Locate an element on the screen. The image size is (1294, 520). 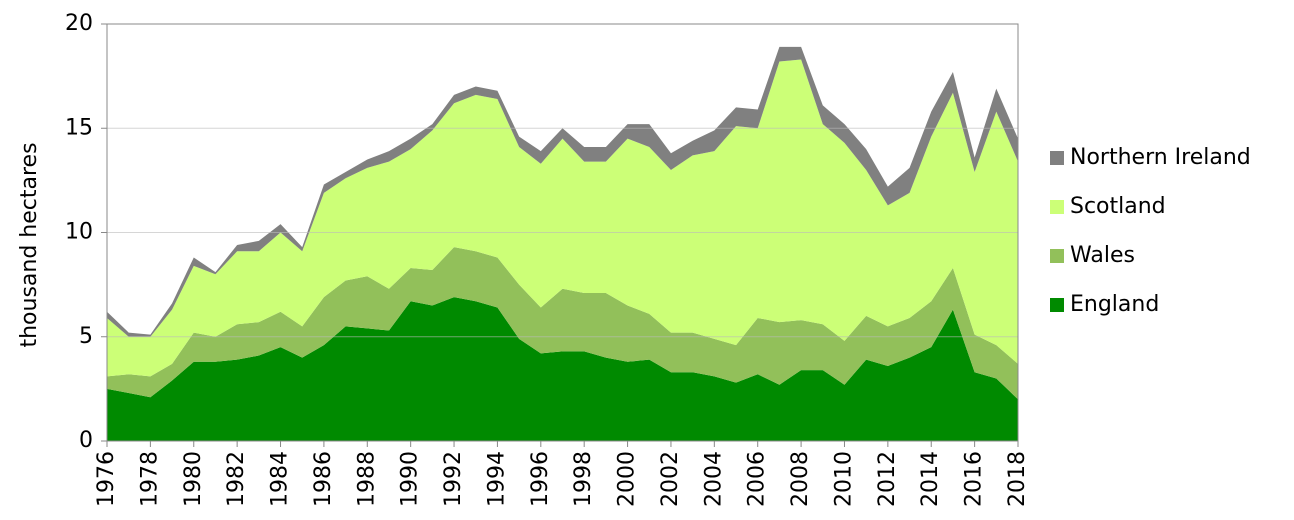
x-tick-label: 1978 is located at coordinates (149, 479).